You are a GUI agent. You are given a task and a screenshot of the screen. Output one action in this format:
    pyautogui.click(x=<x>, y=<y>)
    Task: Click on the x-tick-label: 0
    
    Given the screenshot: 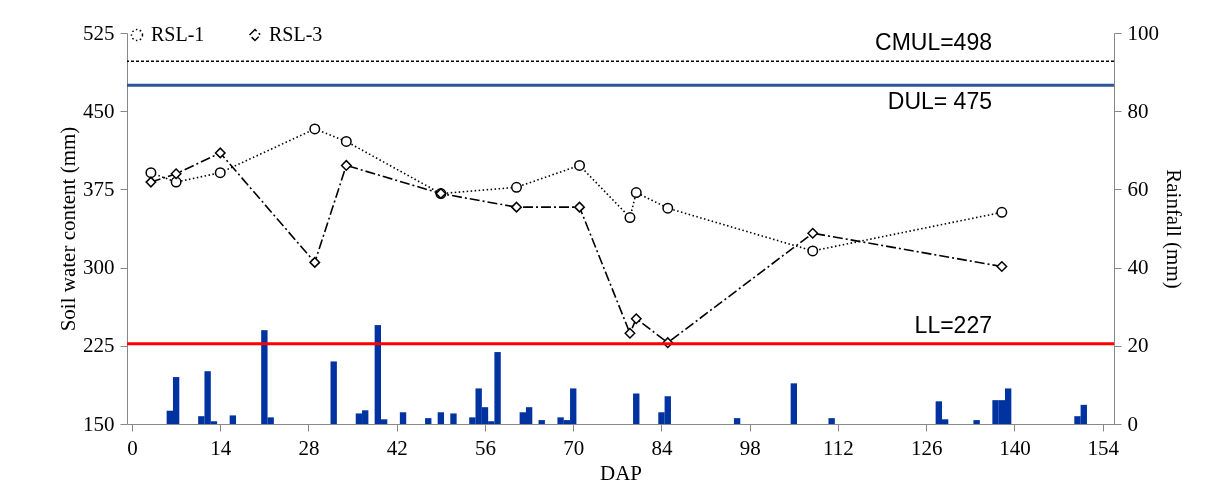 What is the action you would take?
    pyautogui.click(x=132, y=447)
    